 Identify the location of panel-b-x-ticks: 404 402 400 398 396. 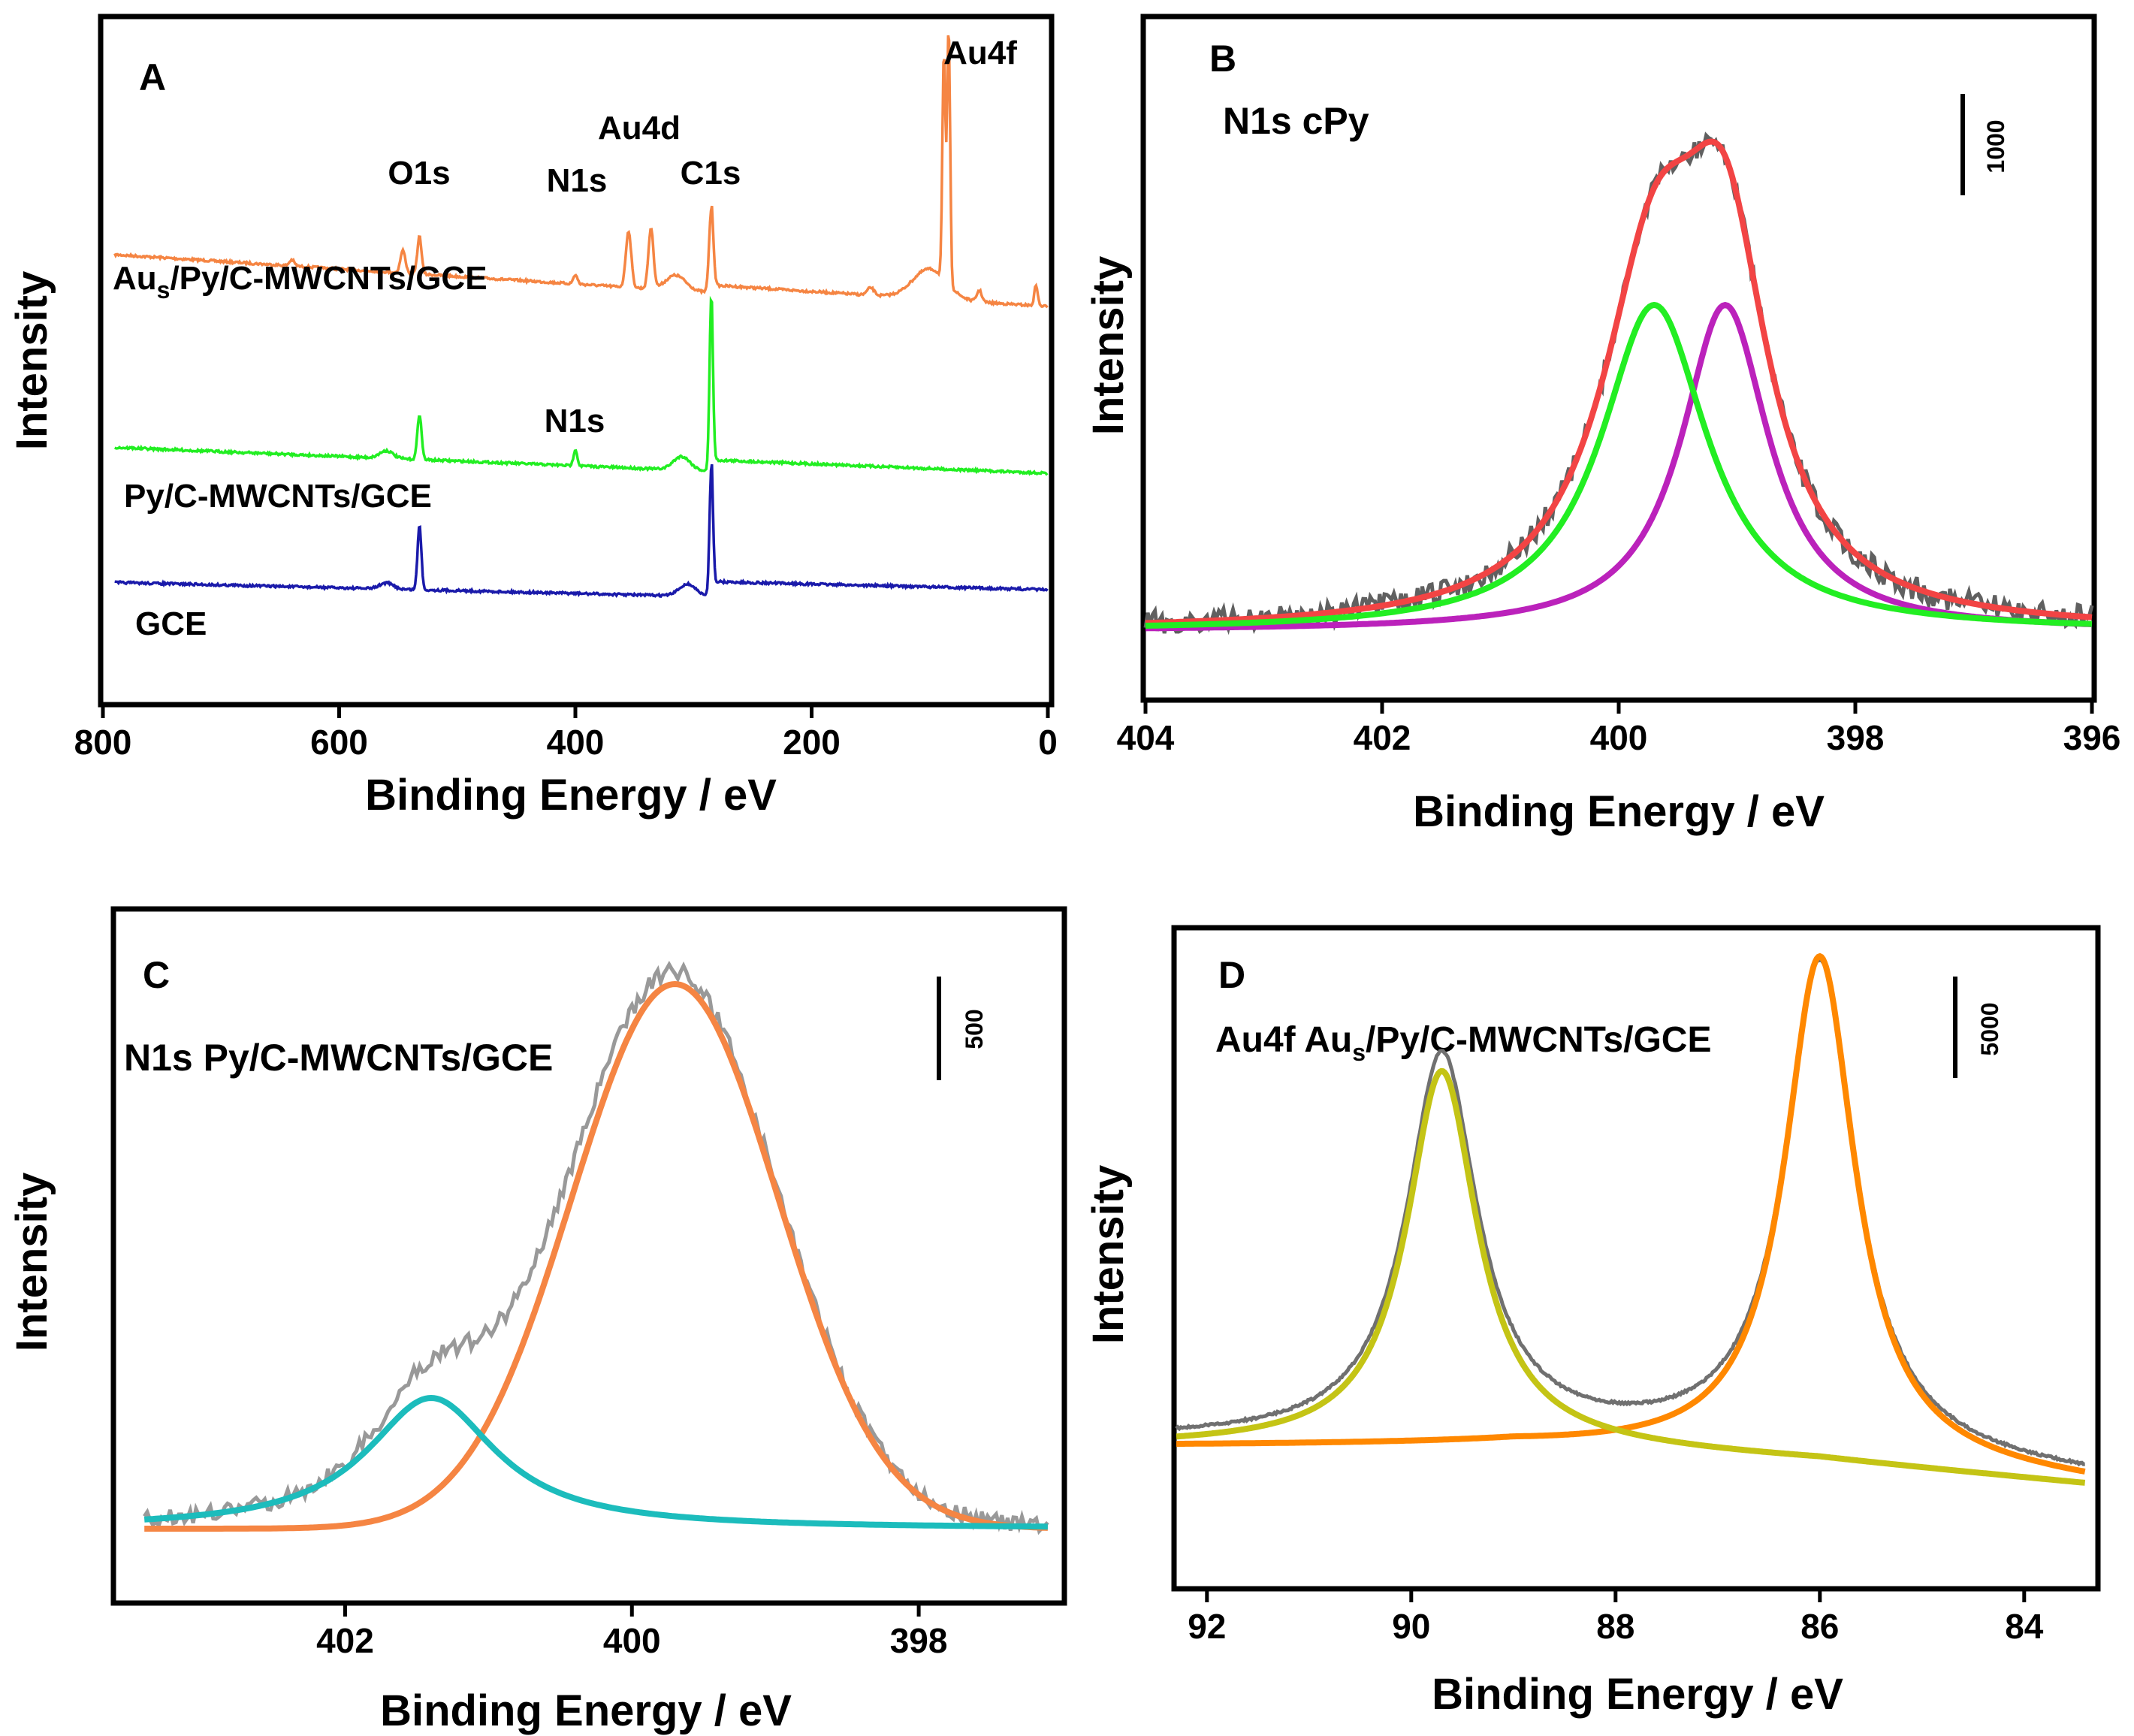
(1619, 728).